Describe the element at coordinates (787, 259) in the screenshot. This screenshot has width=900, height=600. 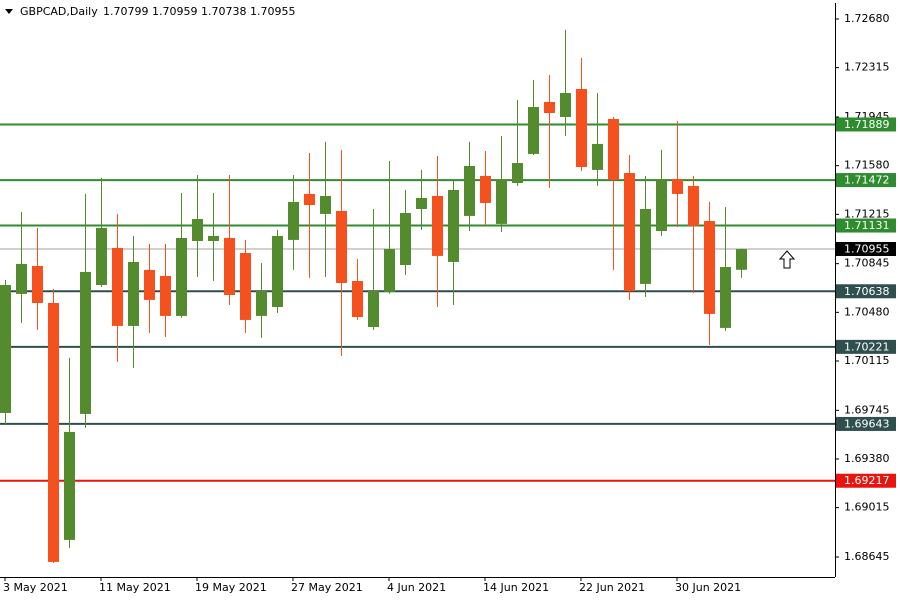
I see `up-arrow-icon` at that location.